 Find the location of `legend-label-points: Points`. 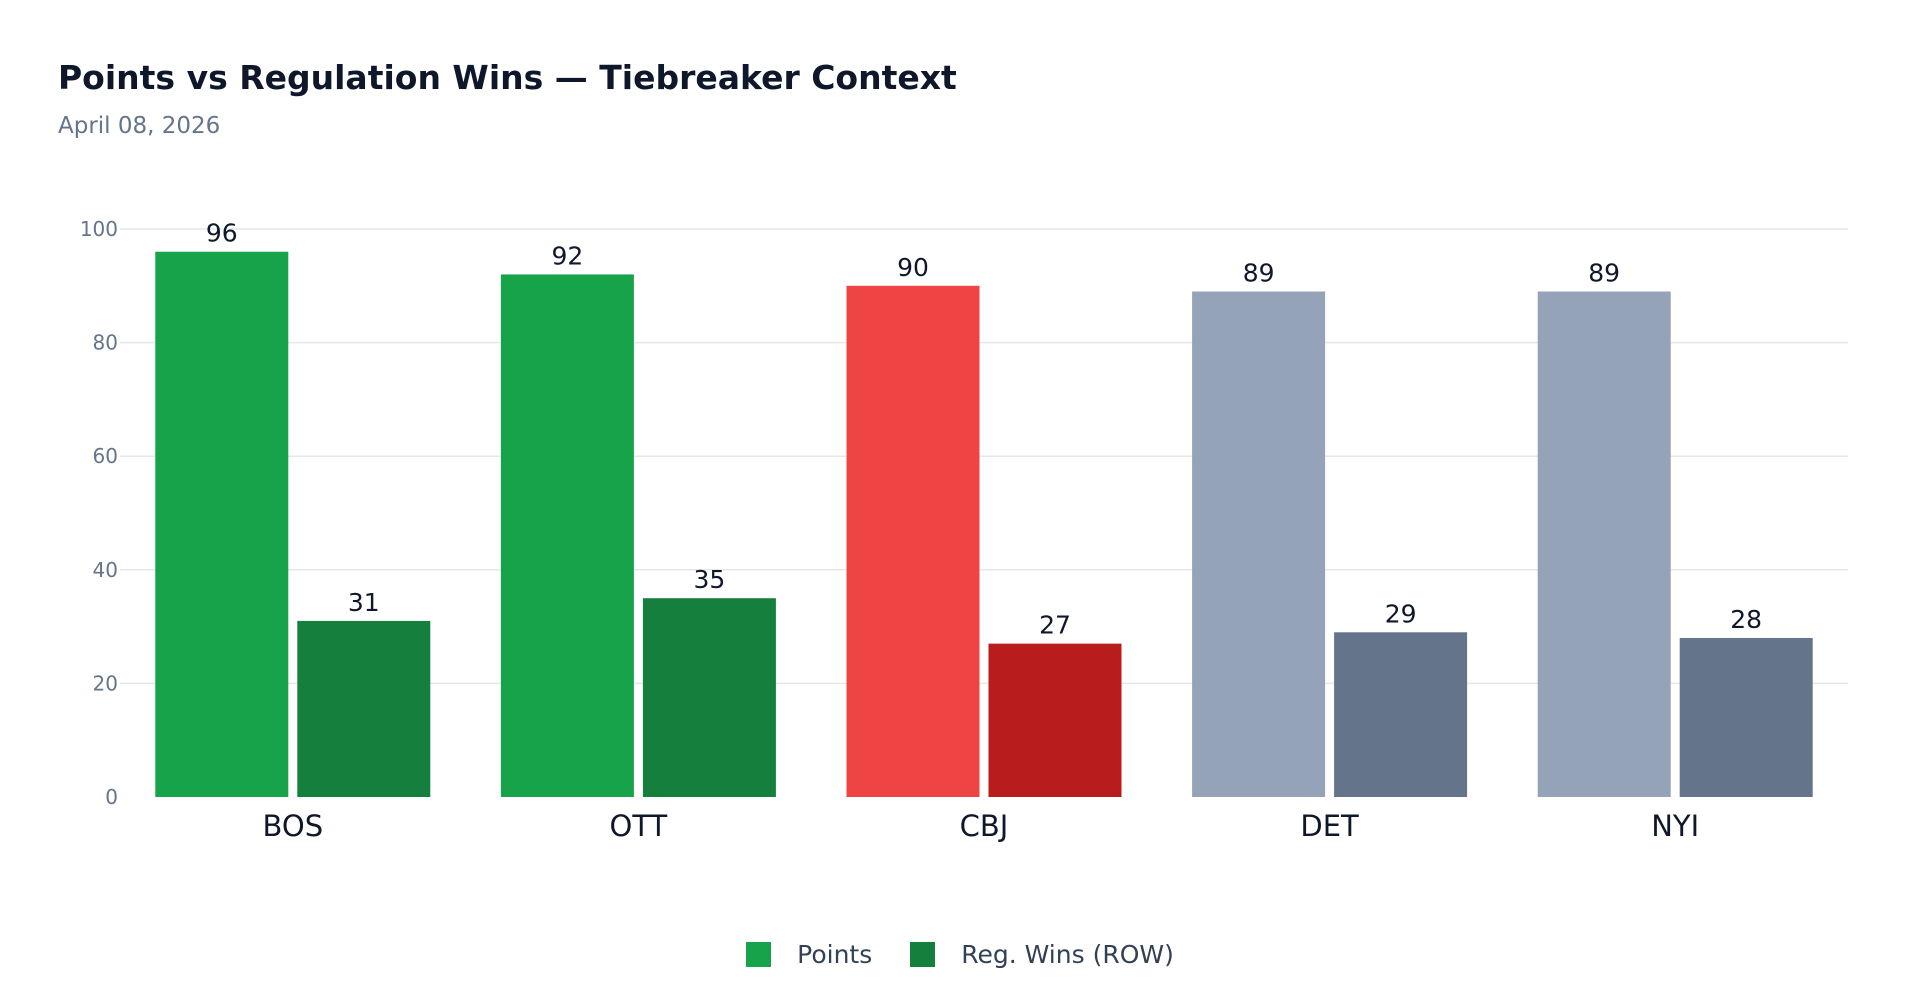

legend-label-points: Points is located at coordinates (835, 954).